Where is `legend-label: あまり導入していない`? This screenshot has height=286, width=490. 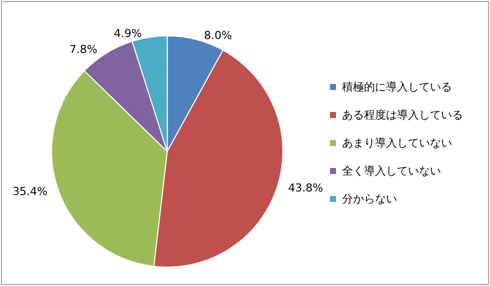 legend-label: あまり導入していない is located at coordinates (397, 143).